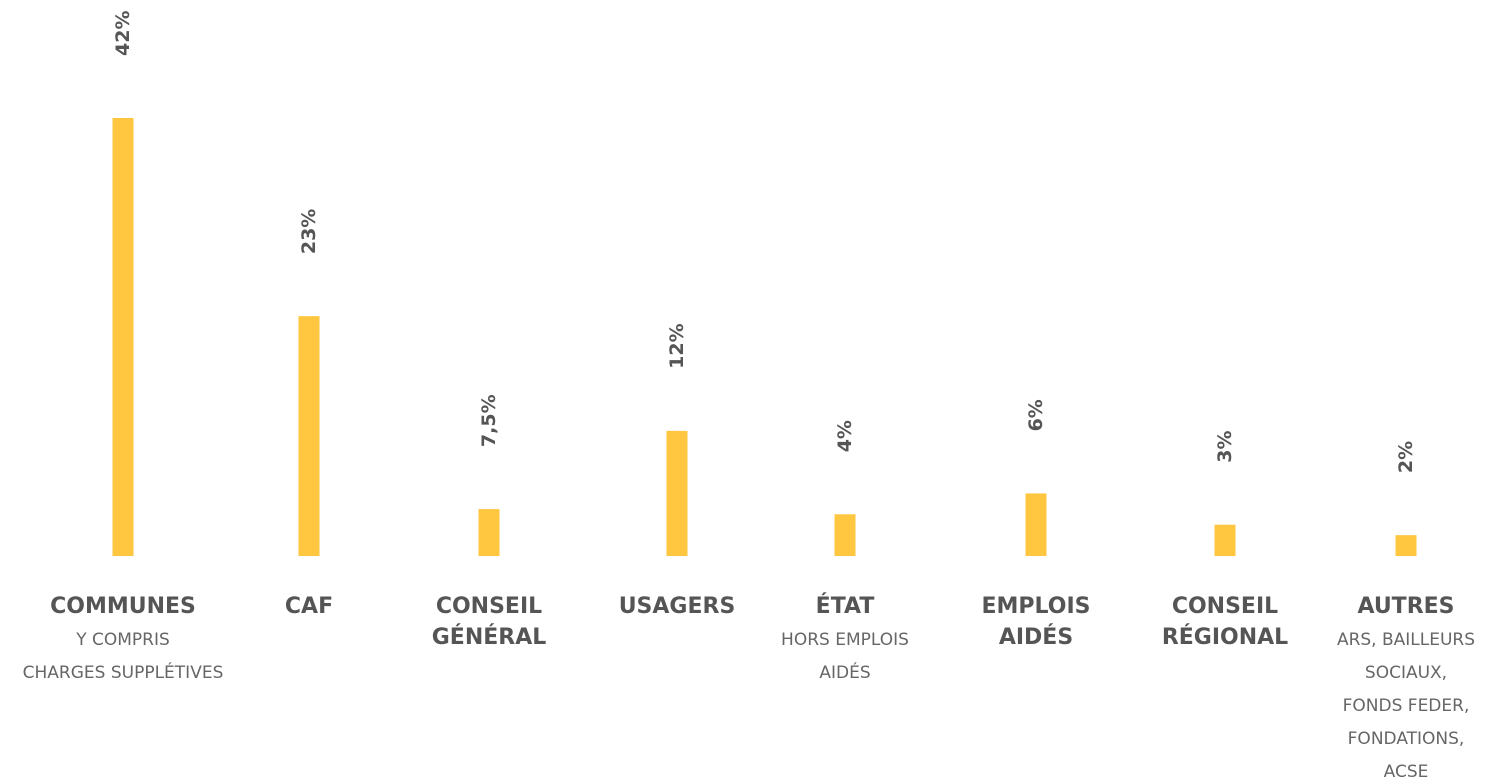 Image resolution: width=1504 pixels, height=781 pixels. What do you see at coordinates (123, 33) in the screenshot?
I see `value-label-0: 42%` at bounding box center [123, 33].